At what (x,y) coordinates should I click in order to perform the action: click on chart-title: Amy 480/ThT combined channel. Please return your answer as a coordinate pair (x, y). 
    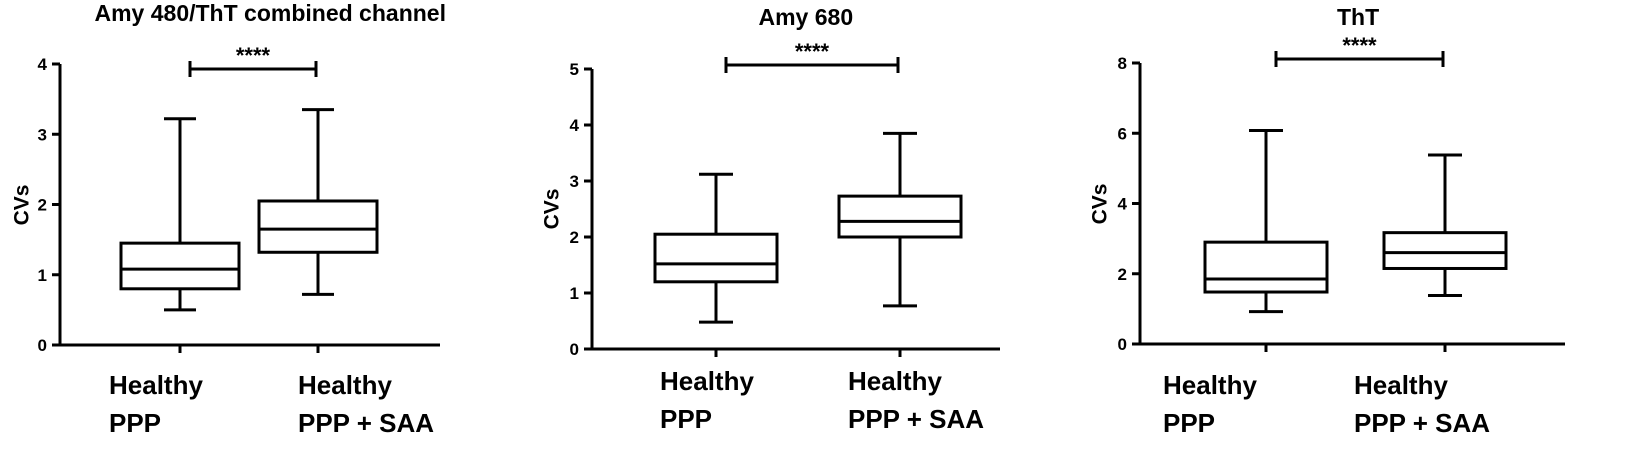
    Looking at the image, I should click on (270, 13).